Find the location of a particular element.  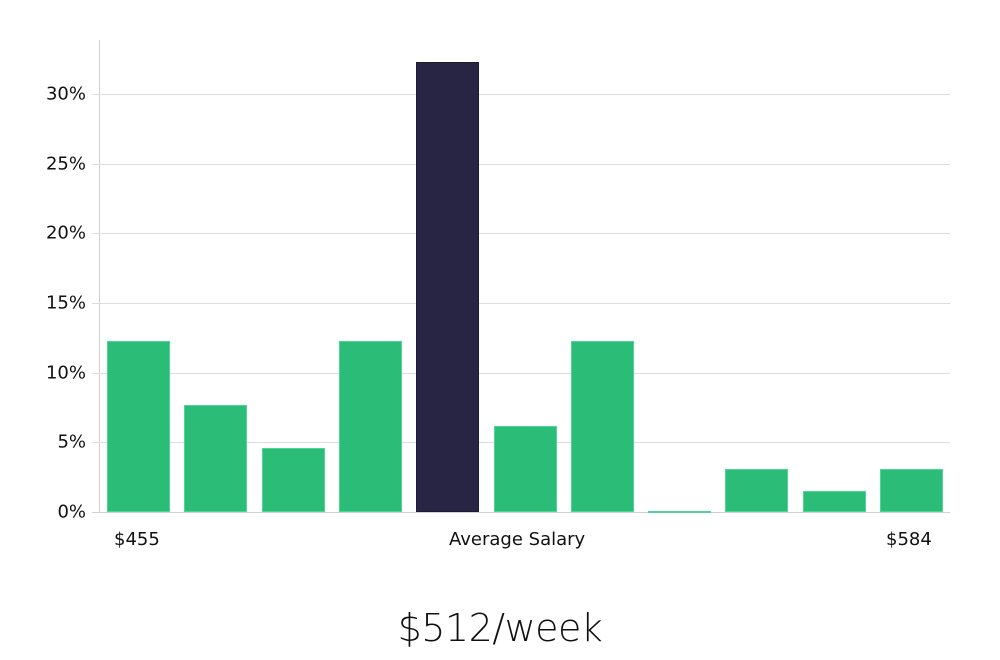

average-salary-value: $512/week is located at coordinates (500, 628).